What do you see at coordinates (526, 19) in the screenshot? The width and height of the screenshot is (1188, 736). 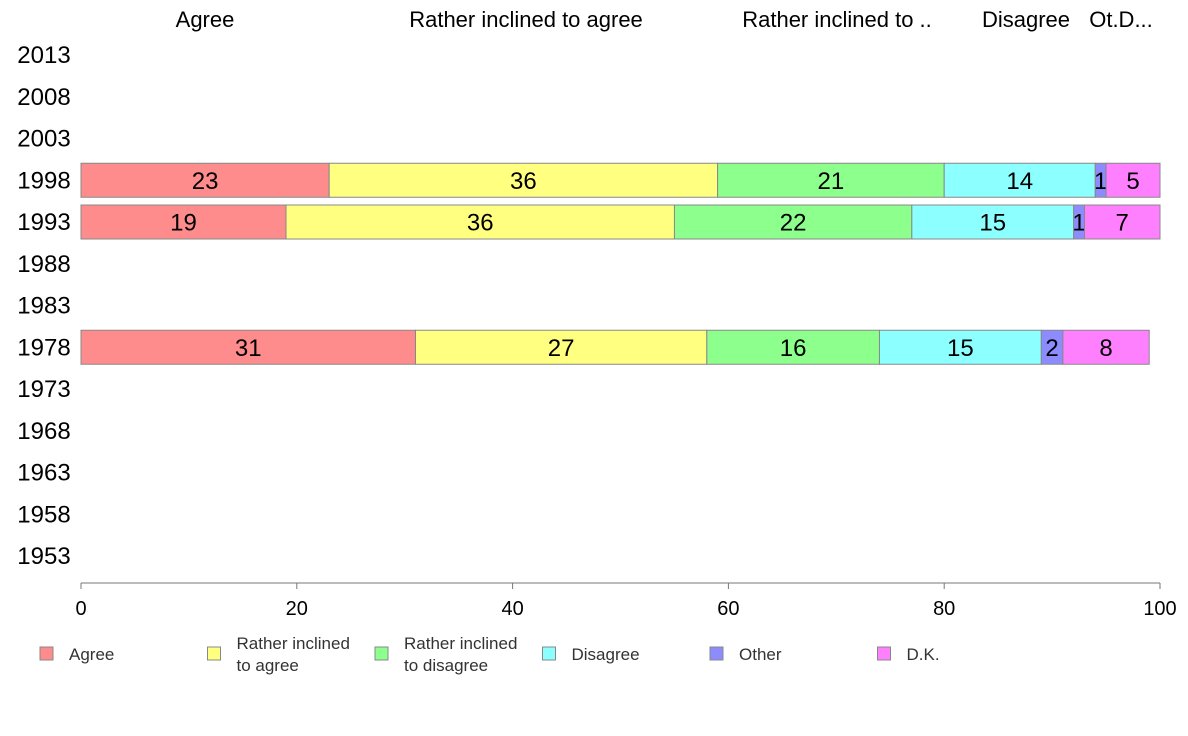 I see `column-header-rather-agree: Rather inclined to agree` at bounding box center [526, 19].